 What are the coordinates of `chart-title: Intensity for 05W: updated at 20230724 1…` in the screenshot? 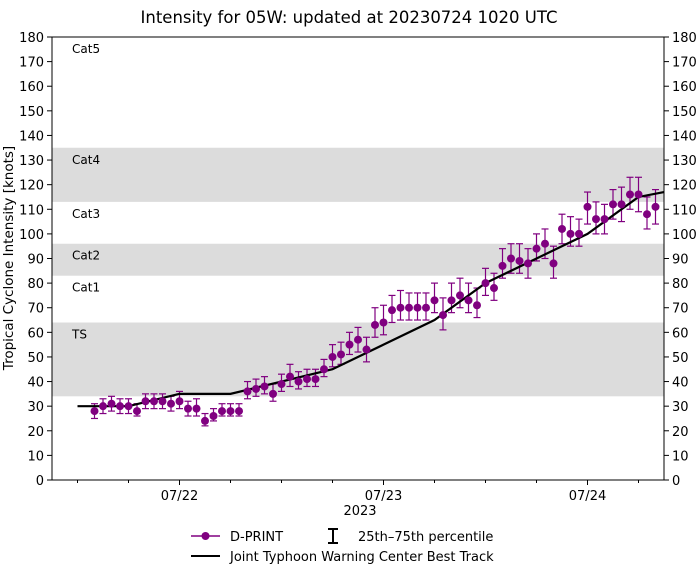 It's located at (349, 17).